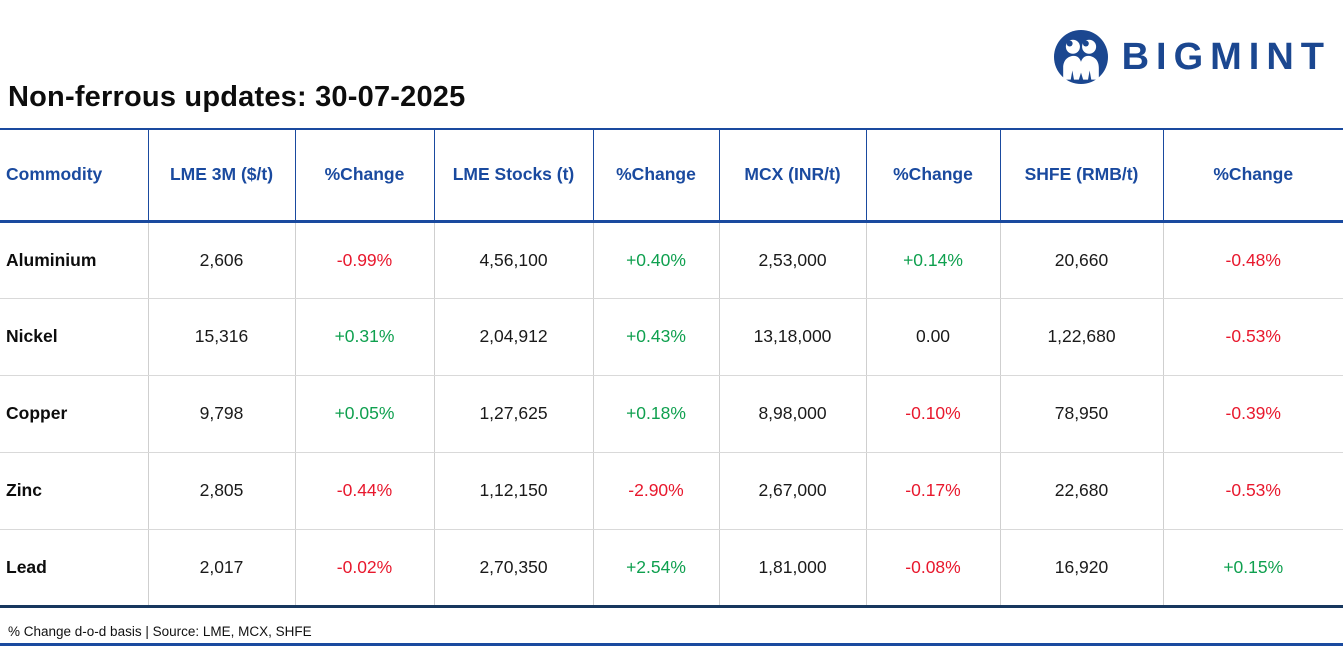  I want to click on column-header-lme-3m-change: %Change, so click(365, 176).